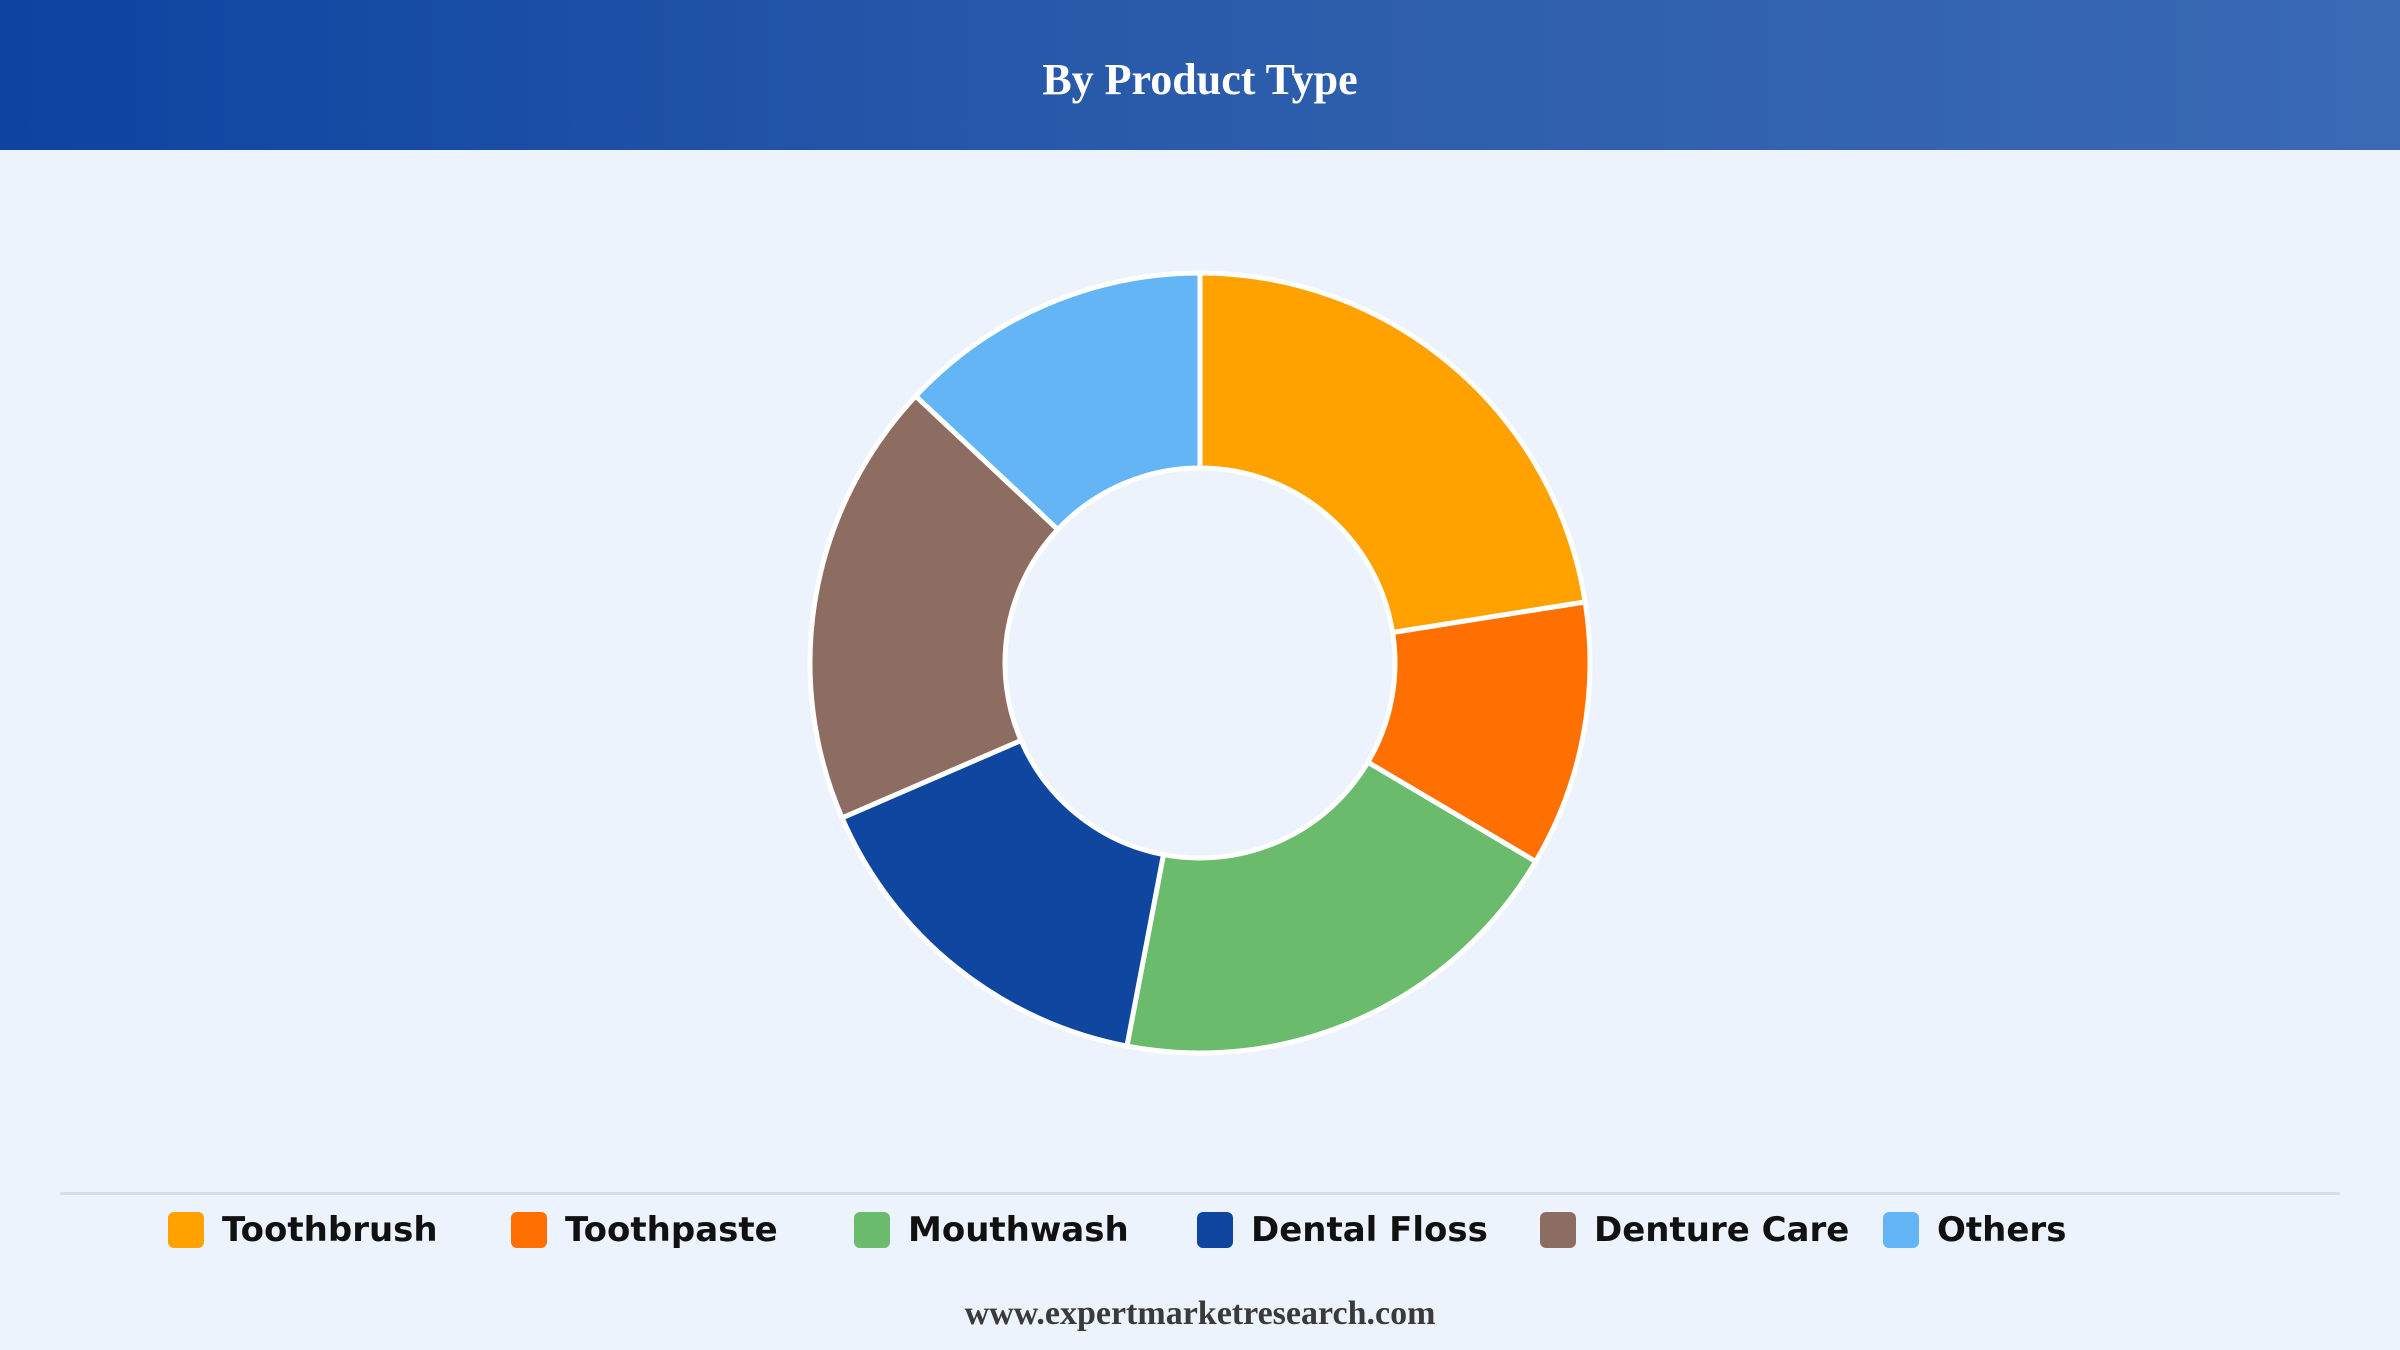  I want to click on legend-label-mouthwash: Mouthwash, so click(1018, 1230).